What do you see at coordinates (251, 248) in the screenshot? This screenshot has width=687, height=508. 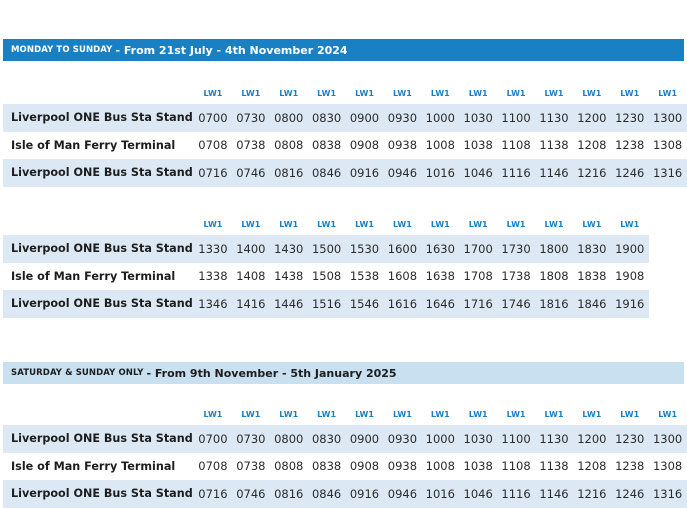 I see `departure-time: 1400` at bounding box center [251, 248].